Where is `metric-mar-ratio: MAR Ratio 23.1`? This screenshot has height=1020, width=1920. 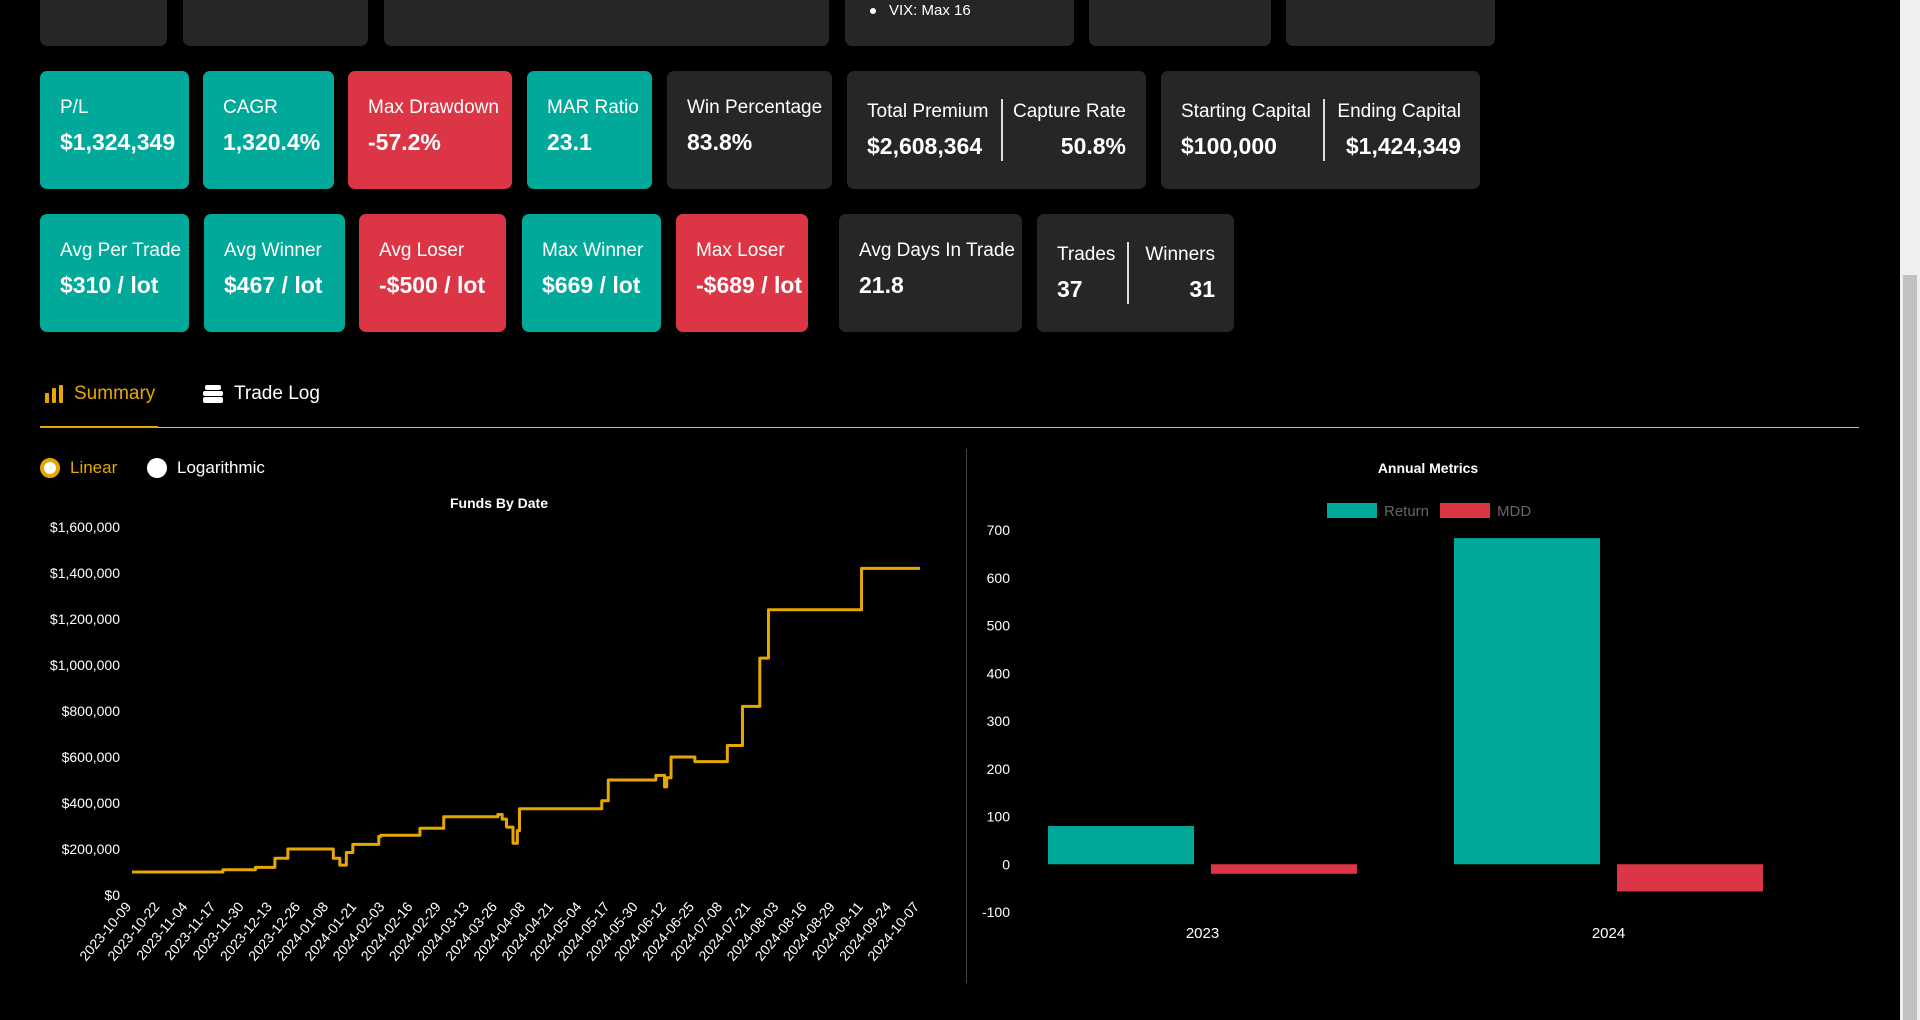
metric-mar-ratio: MAR Ratio 23.1 is located at coordinates (589, 130).